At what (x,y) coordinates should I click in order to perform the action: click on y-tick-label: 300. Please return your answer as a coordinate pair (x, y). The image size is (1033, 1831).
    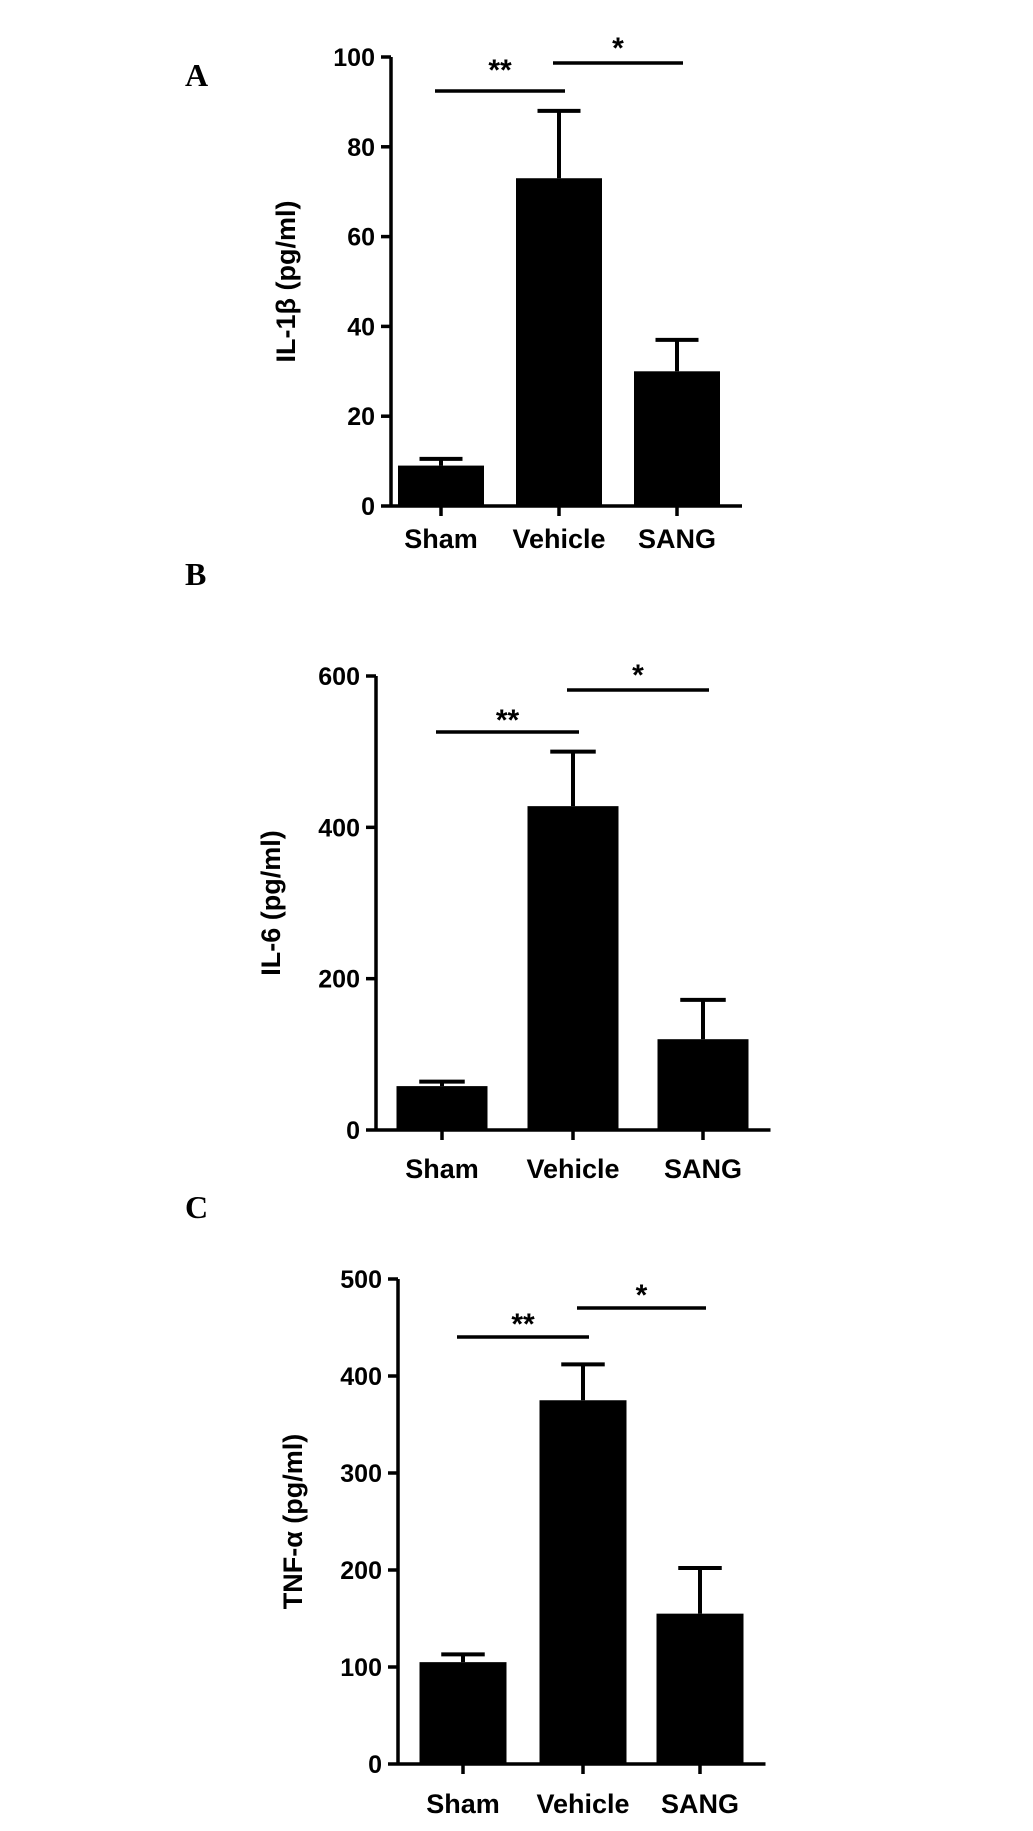
    Looking at the image, I should click on (361, 1474).